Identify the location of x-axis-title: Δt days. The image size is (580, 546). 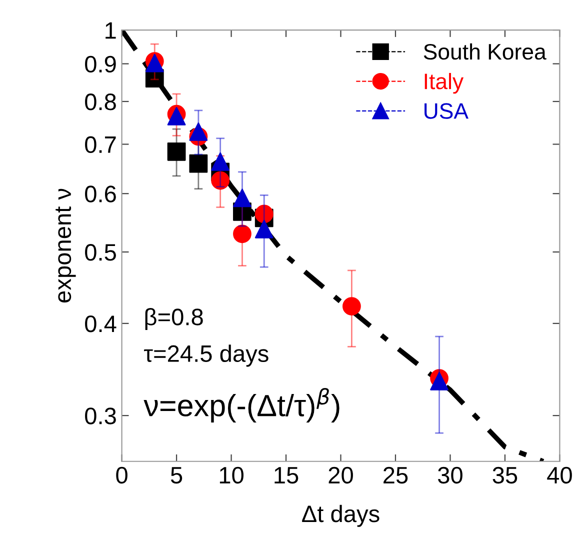
(341, 515).